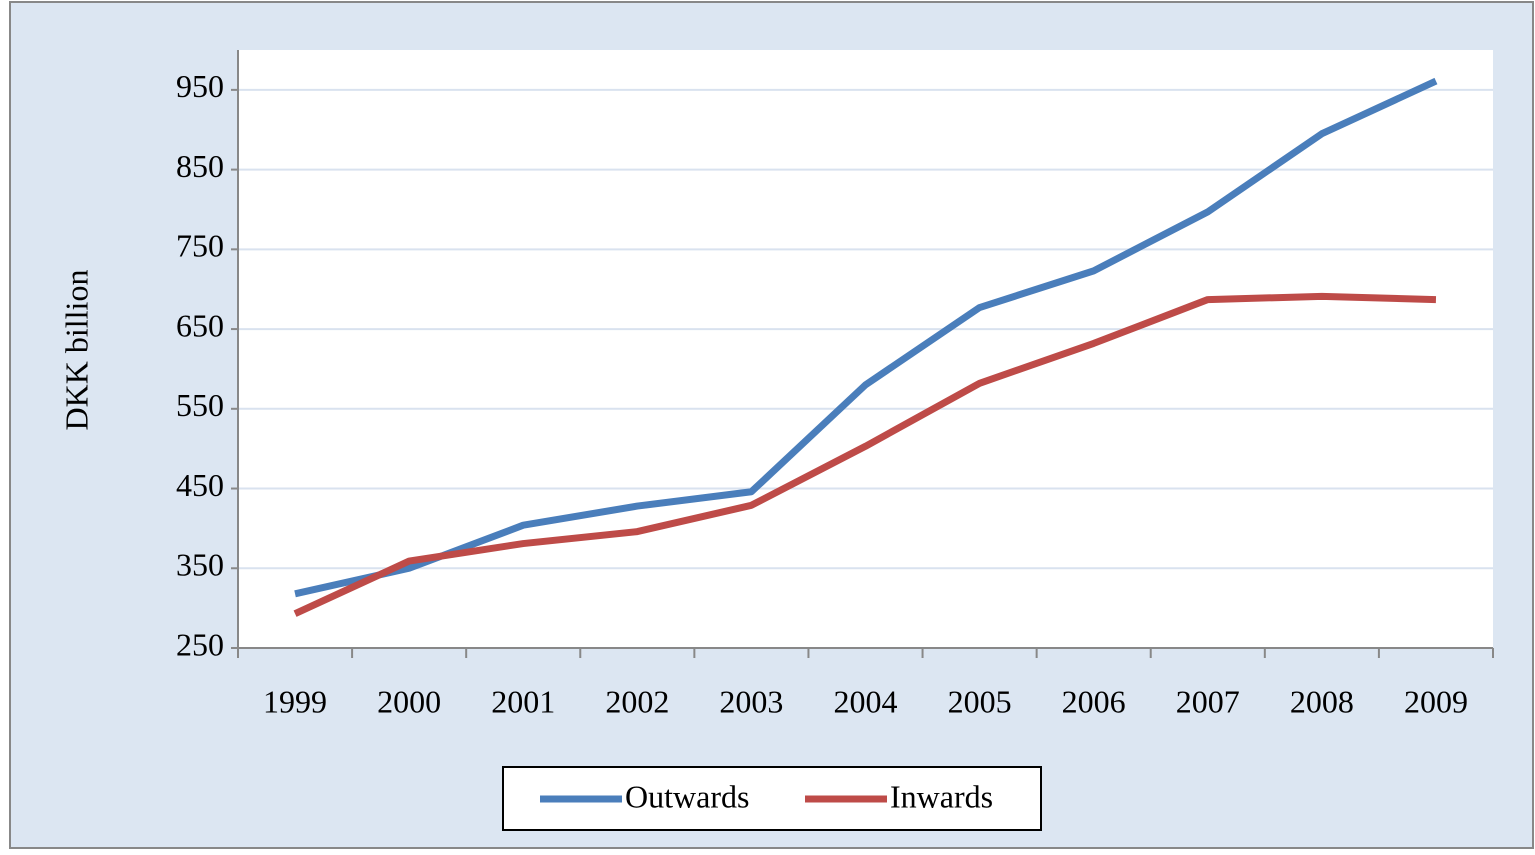 The width and height of the screenshot is (1535, 855). Describe the element at coordinates (200, 246) in the screenshot. I see `y-tick-label: 750` at that location.